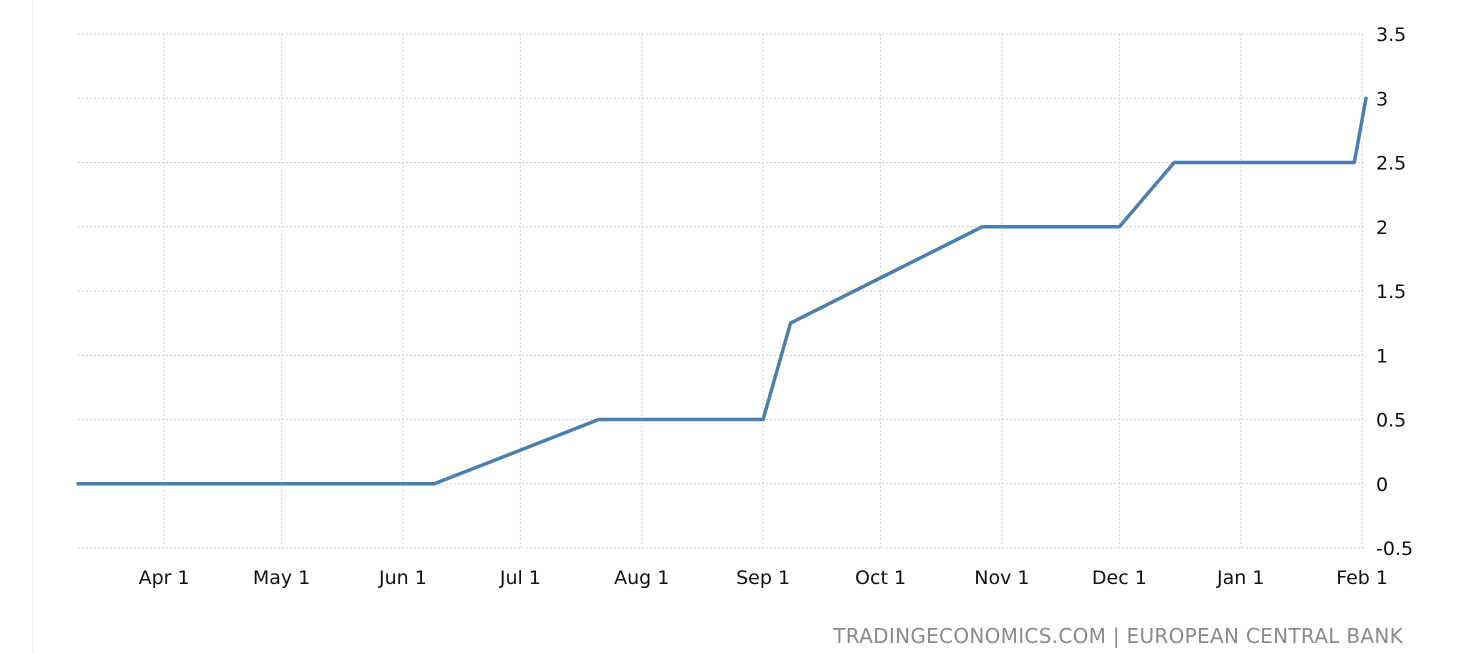 Image resolution: width=1458 pixels, height=653 pixels. Describe the element at coordinates (880, 578) in the screenshot. I see `x-tick-label: Oct 1` at that location.